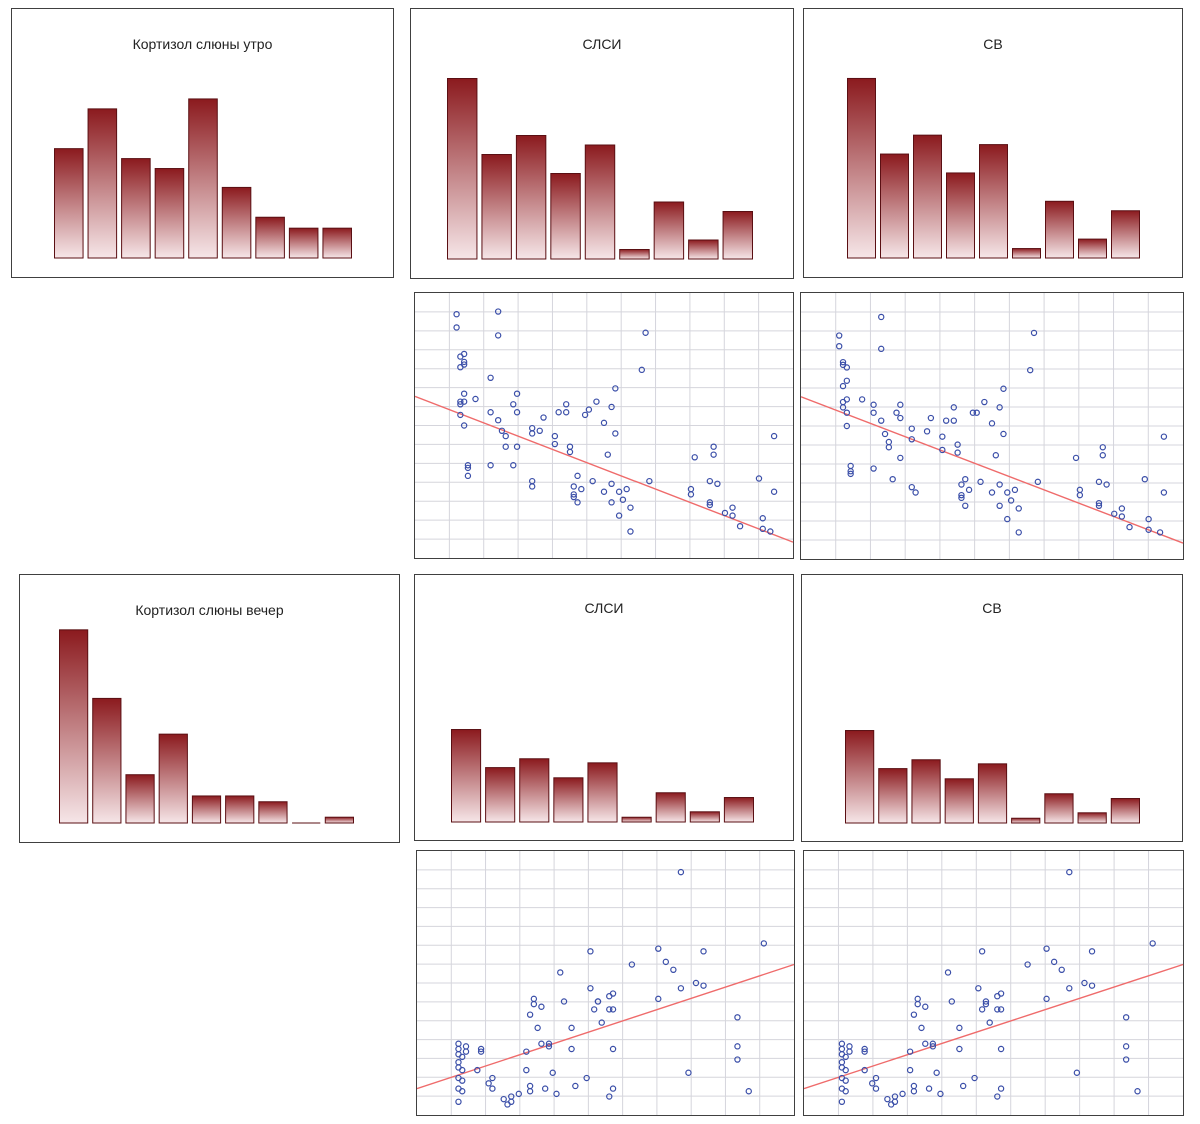 The image size is (1200, 1124). I want to click on histogram-panel-sv-bottom: СВ, so click(992, 708).